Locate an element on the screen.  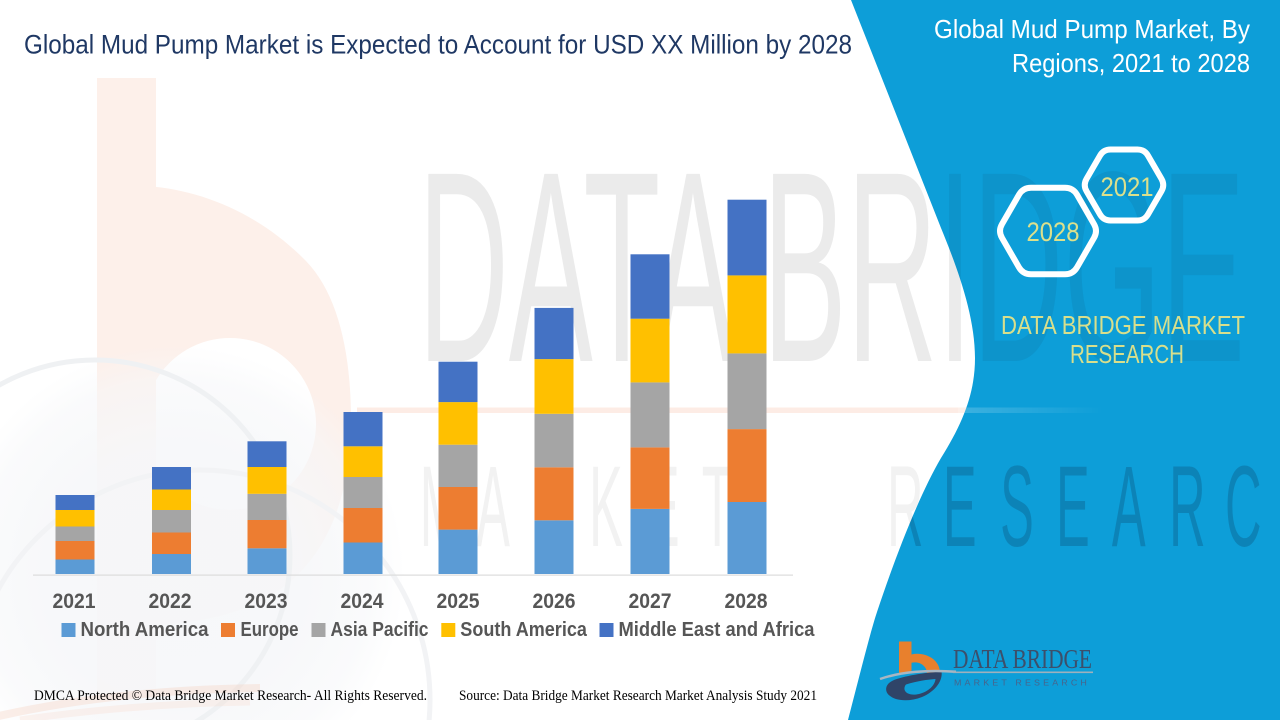
svg-text: Europe is located at coordinates (270, 629).